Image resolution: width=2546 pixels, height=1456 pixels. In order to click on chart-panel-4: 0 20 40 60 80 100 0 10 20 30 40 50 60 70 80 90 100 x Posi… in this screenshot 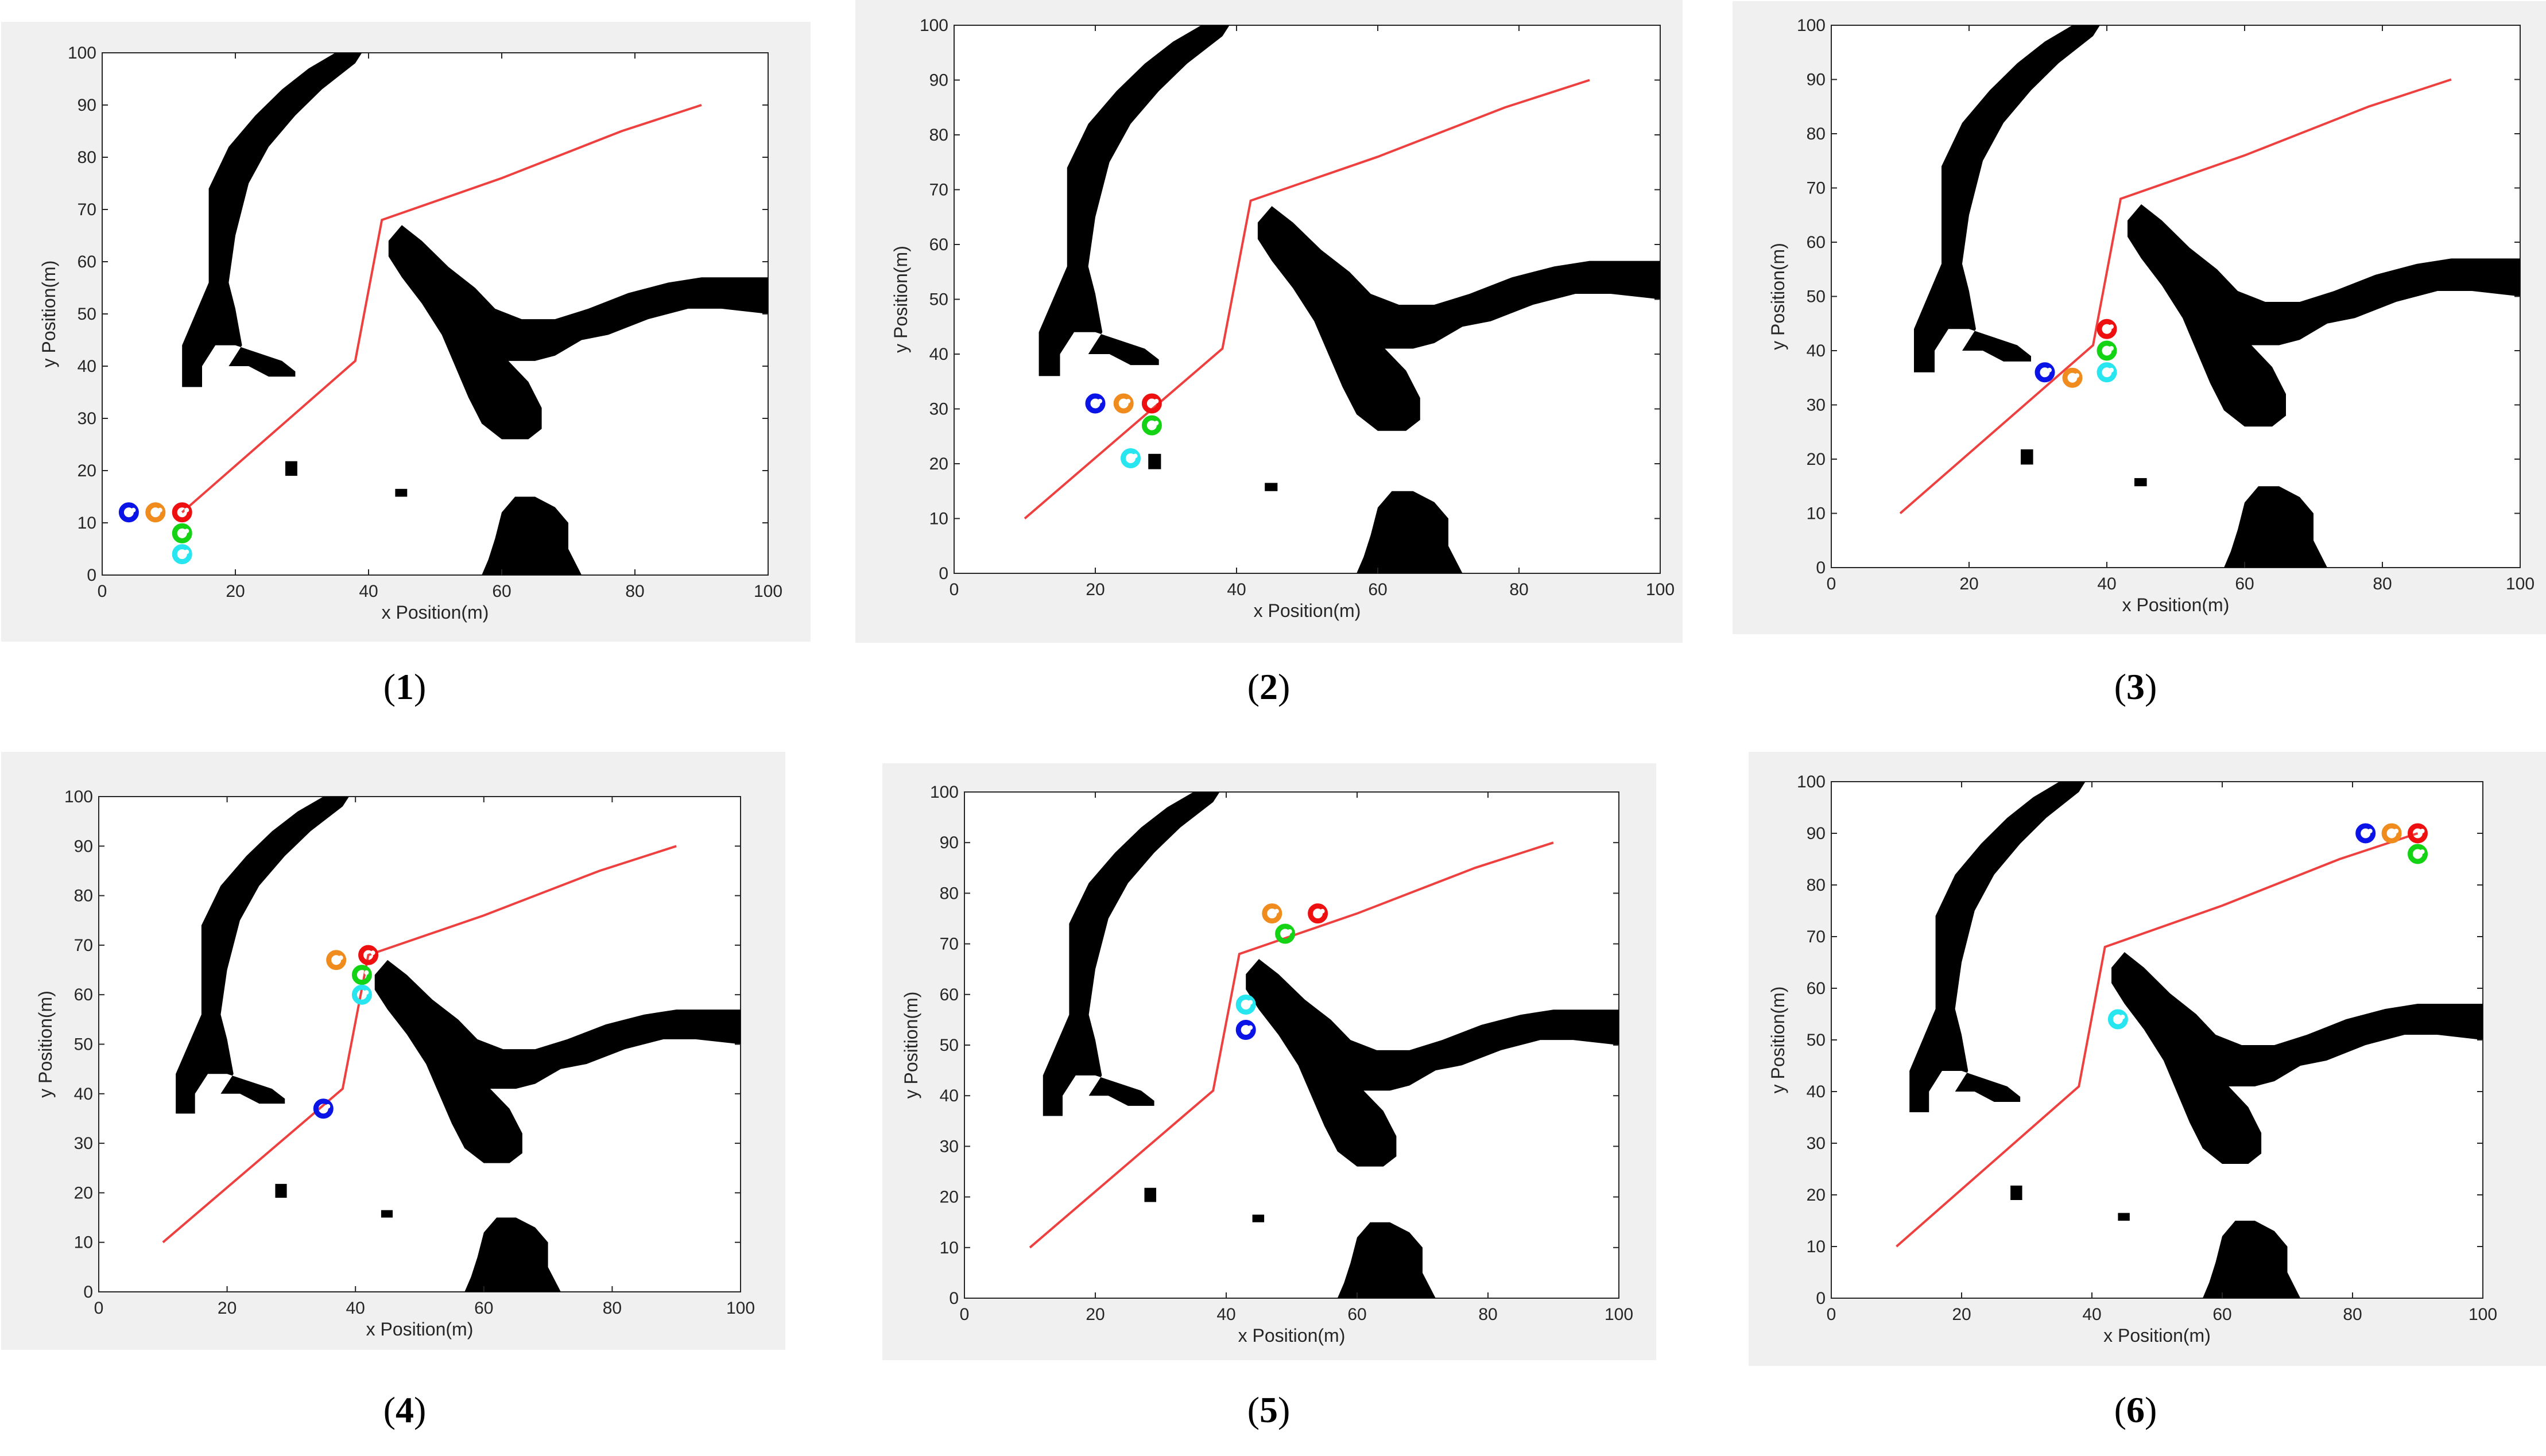, I will do `click(395, 1063)`.